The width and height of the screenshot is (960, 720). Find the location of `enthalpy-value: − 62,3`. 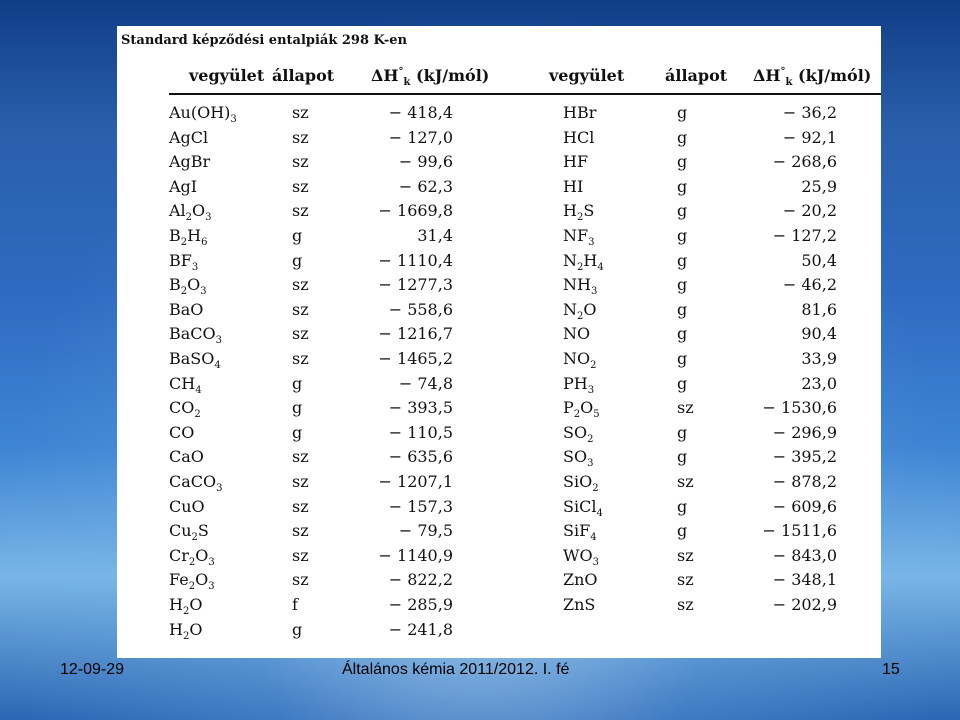

enthalpy-value: − 62,3 is located at coordinates (425, 186).